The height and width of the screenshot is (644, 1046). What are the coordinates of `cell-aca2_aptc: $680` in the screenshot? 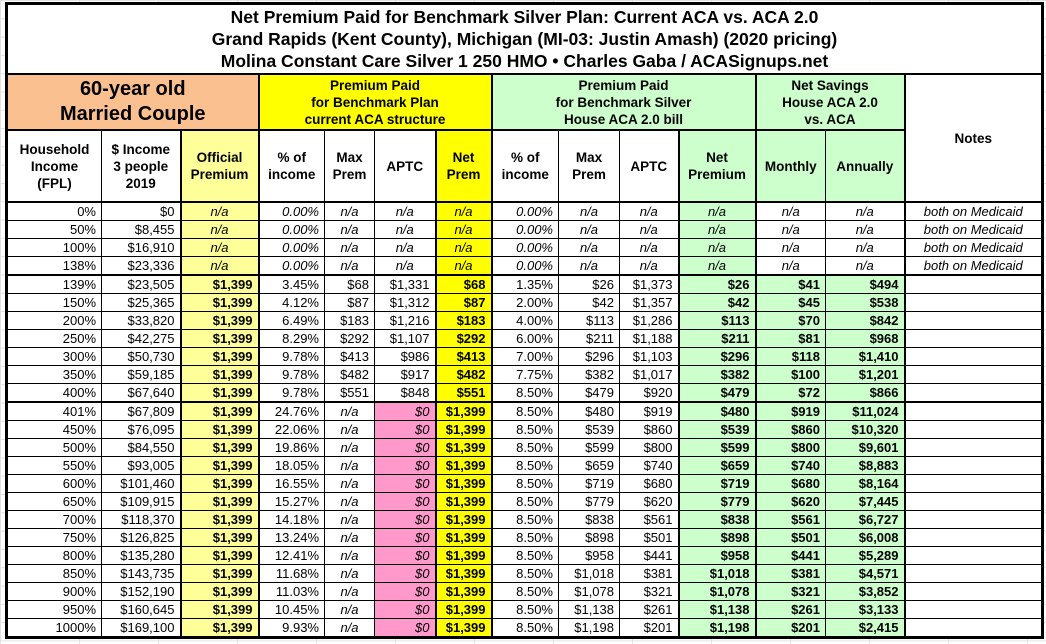 It's located at (649, 483).